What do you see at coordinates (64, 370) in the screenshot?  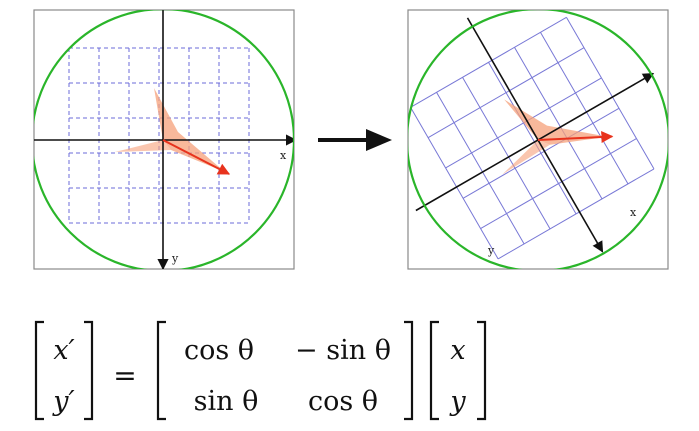 I see `lhs-vector: x′ y′` at bounding box center [64, 370].